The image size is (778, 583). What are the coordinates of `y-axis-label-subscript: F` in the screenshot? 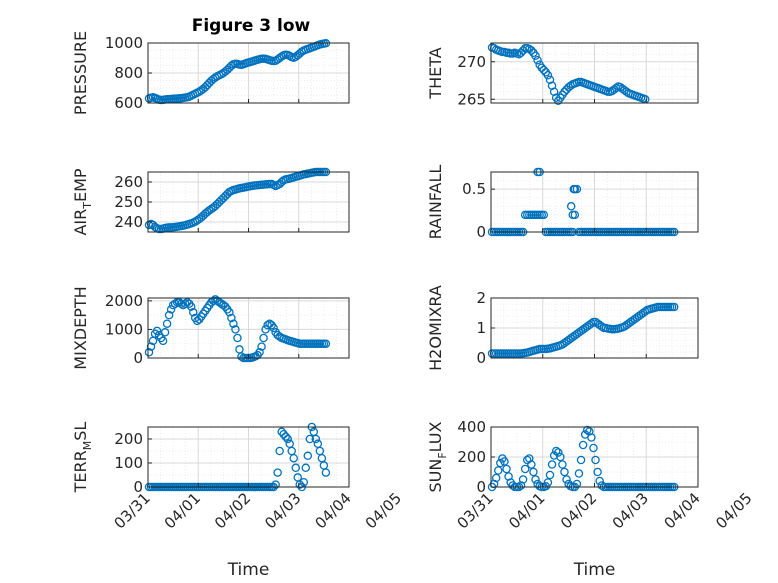 It's located at (442, 455).